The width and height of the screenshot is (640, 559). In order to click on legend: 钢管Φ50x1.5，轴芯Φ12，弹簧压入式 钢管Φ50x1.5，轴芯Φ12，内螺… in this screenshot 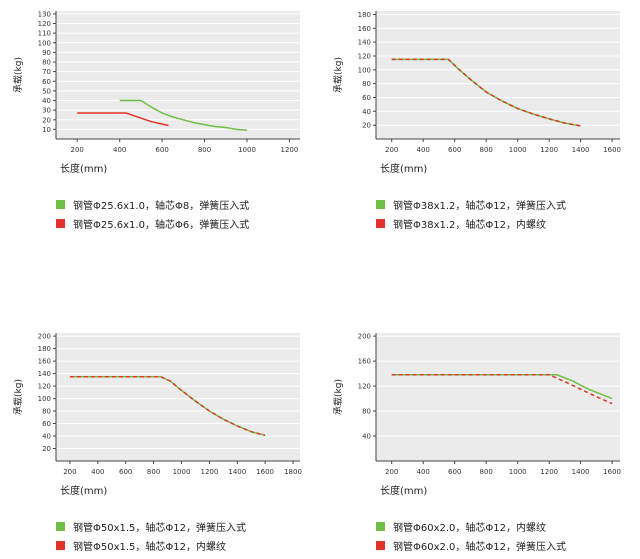, I will do `click(188, 536)`.